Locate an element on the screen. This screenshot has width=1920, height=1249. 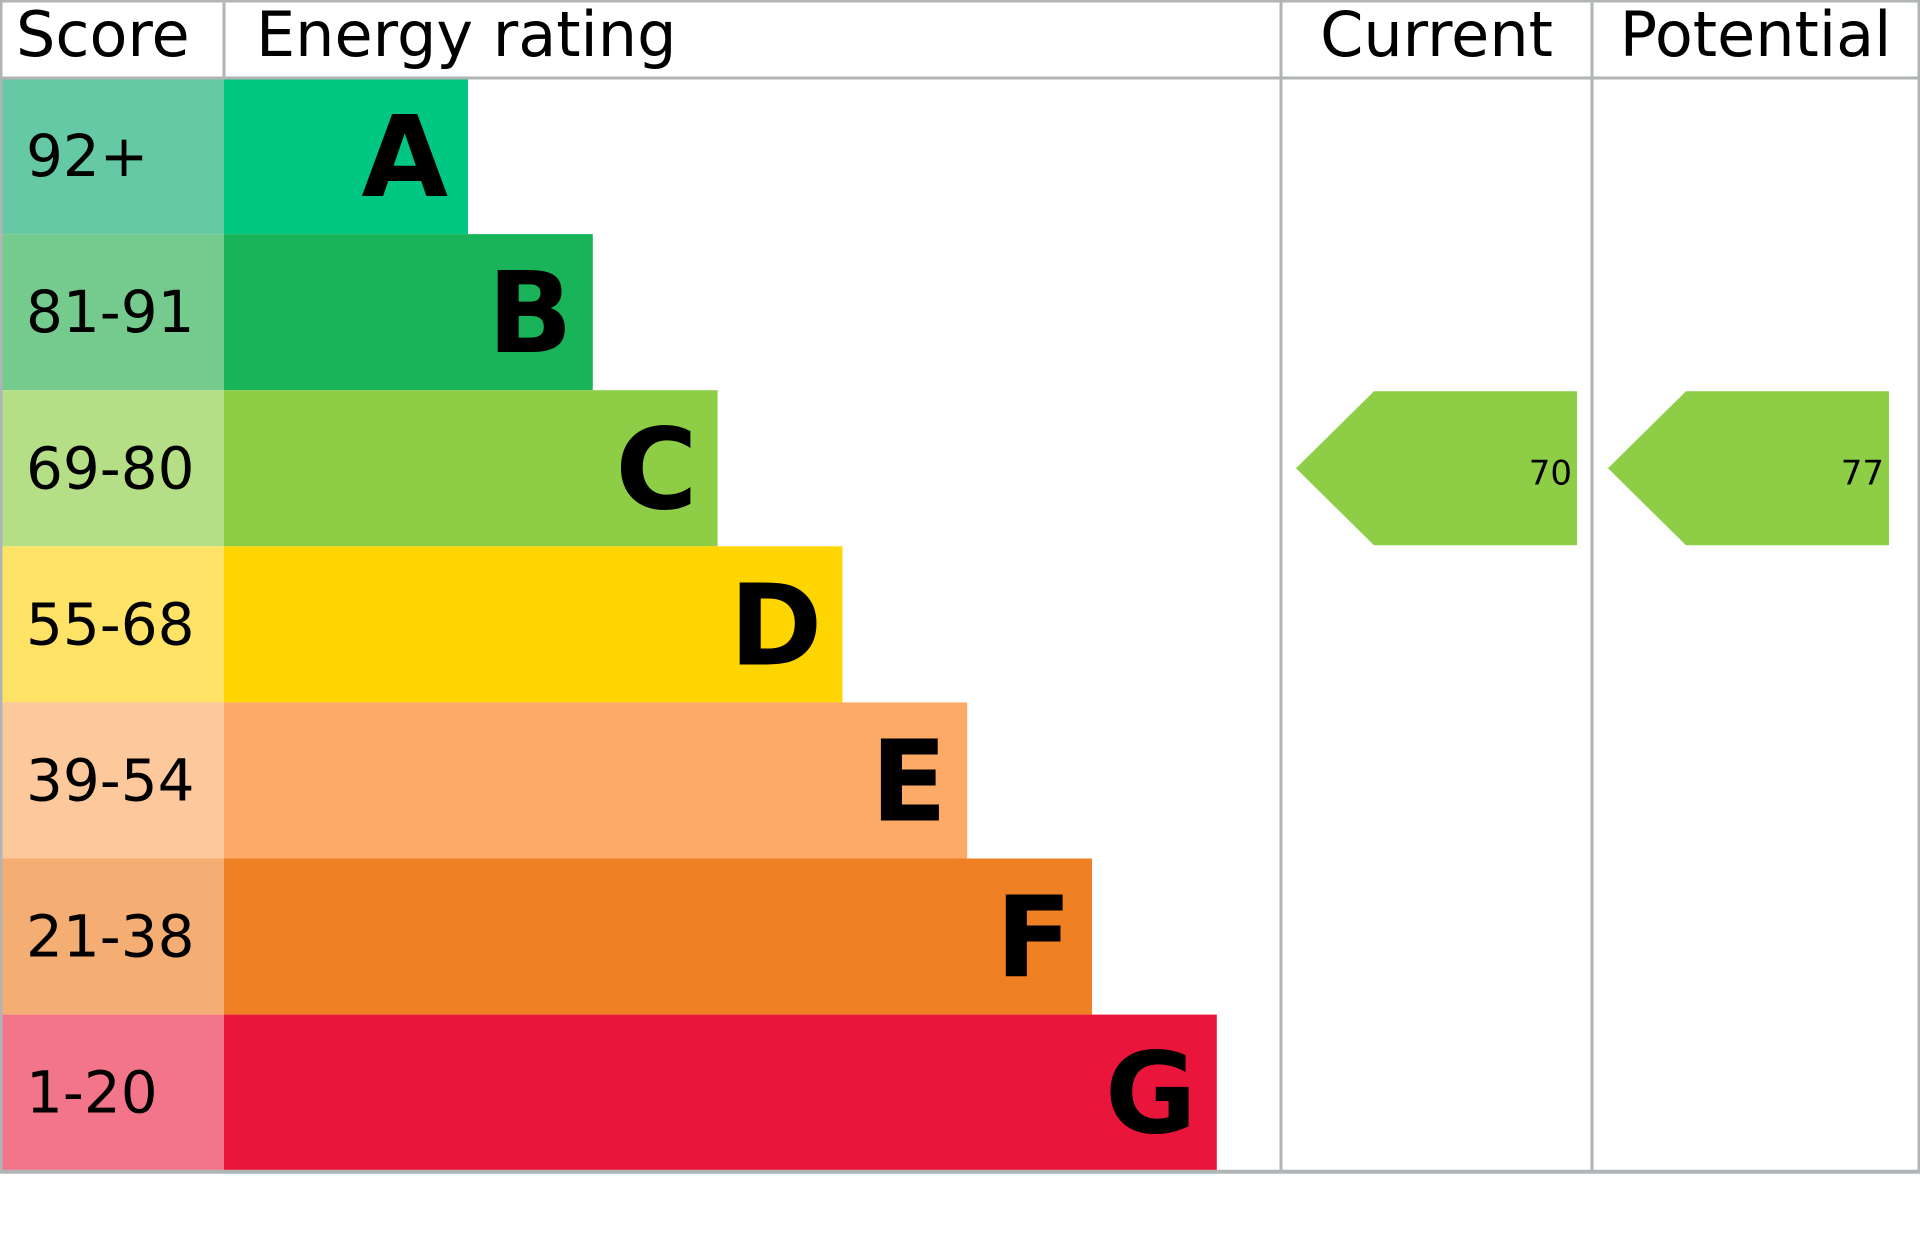
rating-letter-A: A is located at coordinates (404, 158).